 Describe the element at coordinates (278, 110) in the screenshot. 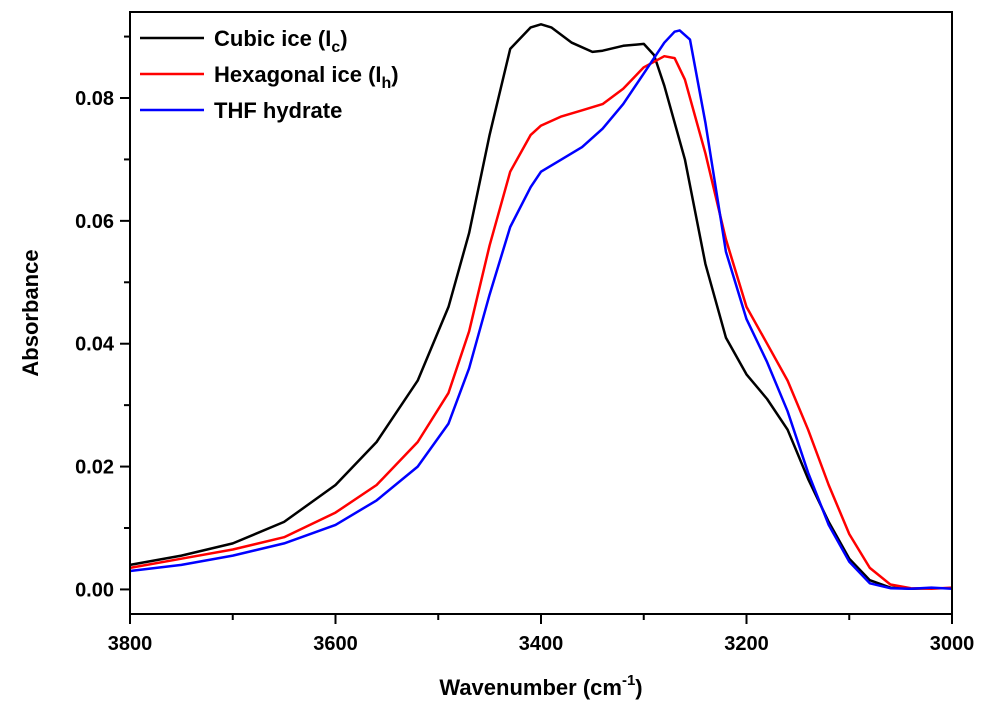

I see `legend-label-3: THF hydrate` at that location.